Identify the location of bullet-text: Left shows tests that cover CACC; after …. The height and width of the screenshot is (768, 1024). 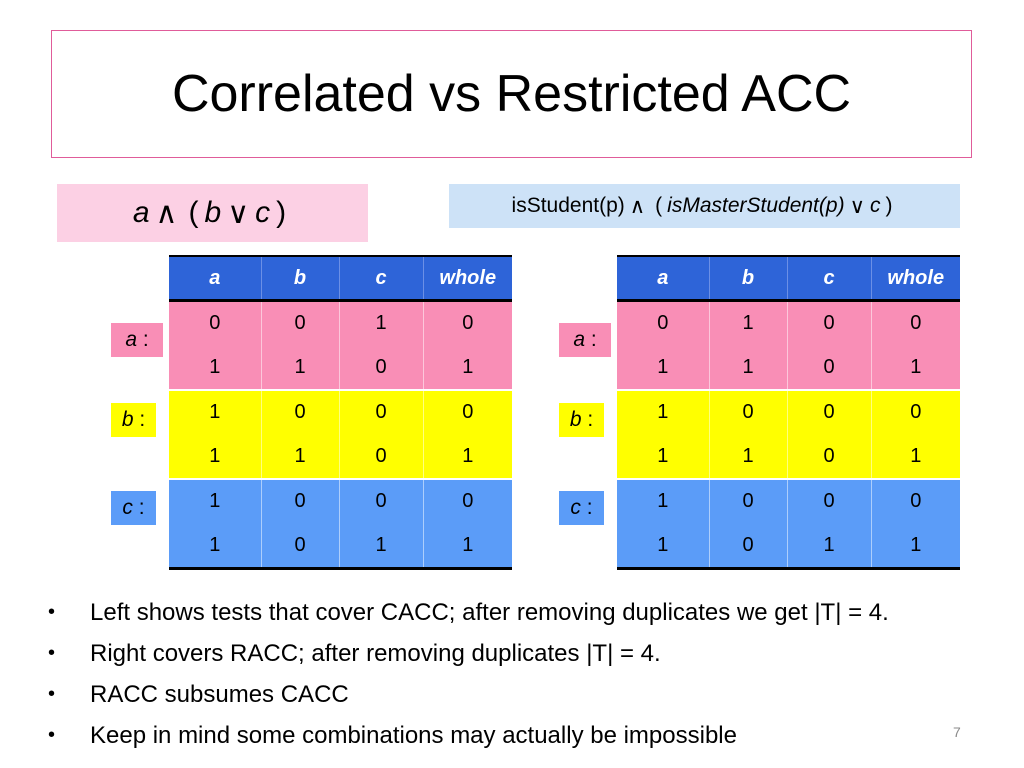
(489, 612).